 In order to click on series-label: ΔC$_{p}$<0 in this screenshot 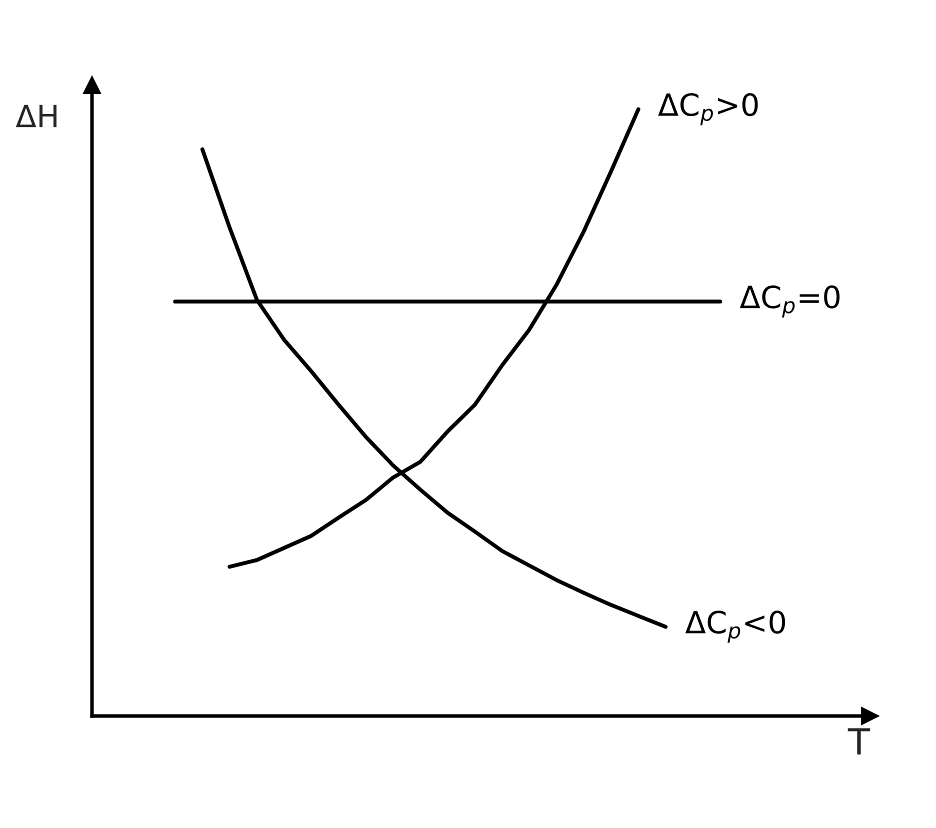, I will do `click(735, 626)`.